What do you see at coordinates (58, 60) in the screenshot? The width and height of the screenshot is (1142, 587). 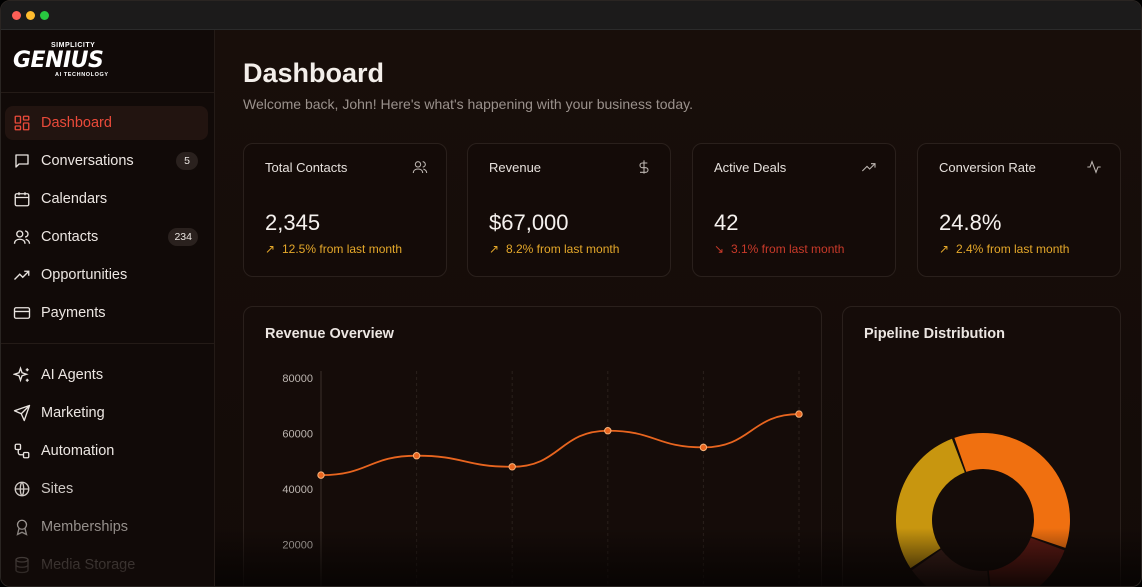 I see `brand-name: GENIUS` at bounding box center [58, 60].